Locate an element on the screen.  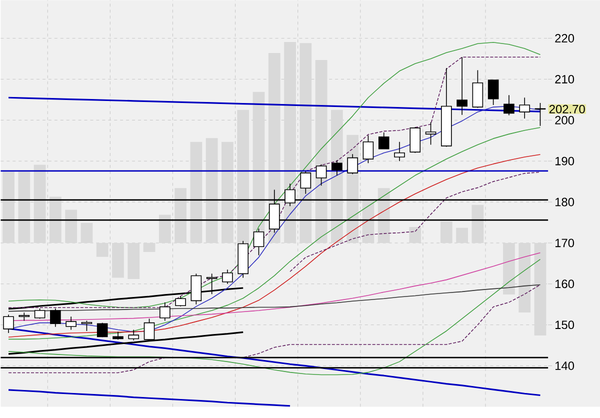
y-tick-label: 180 is located at coordinates (564, 202).